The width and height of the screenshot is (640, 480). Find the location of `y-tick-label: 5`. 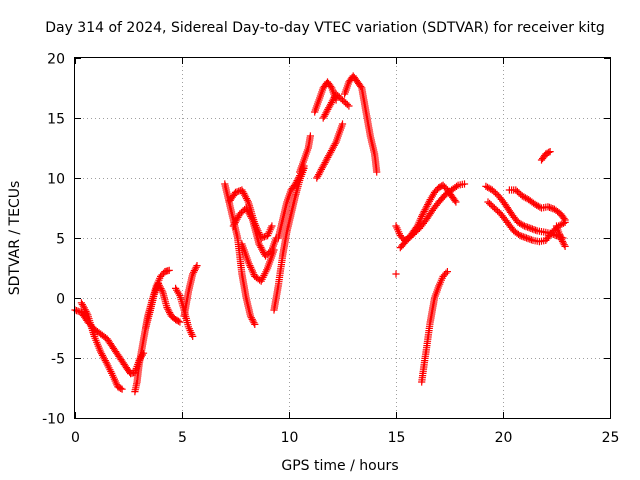

y-tick-label: 5 is located at coordinates (60, 240).